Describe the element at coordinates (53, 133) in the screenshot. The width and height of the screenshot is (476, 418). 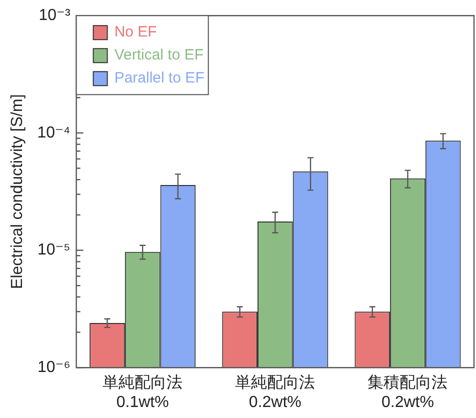
I see `y-tick-label: 10⁻⁴` at that location.